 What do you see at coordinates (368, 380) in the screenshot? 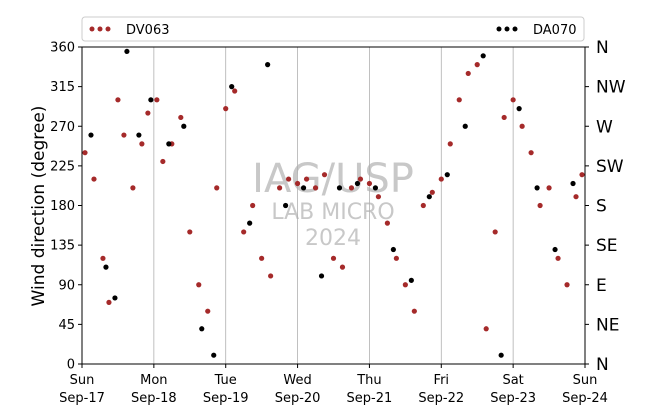
I see `x-tick-label-day: Thu` at bounding box center [368, 380].